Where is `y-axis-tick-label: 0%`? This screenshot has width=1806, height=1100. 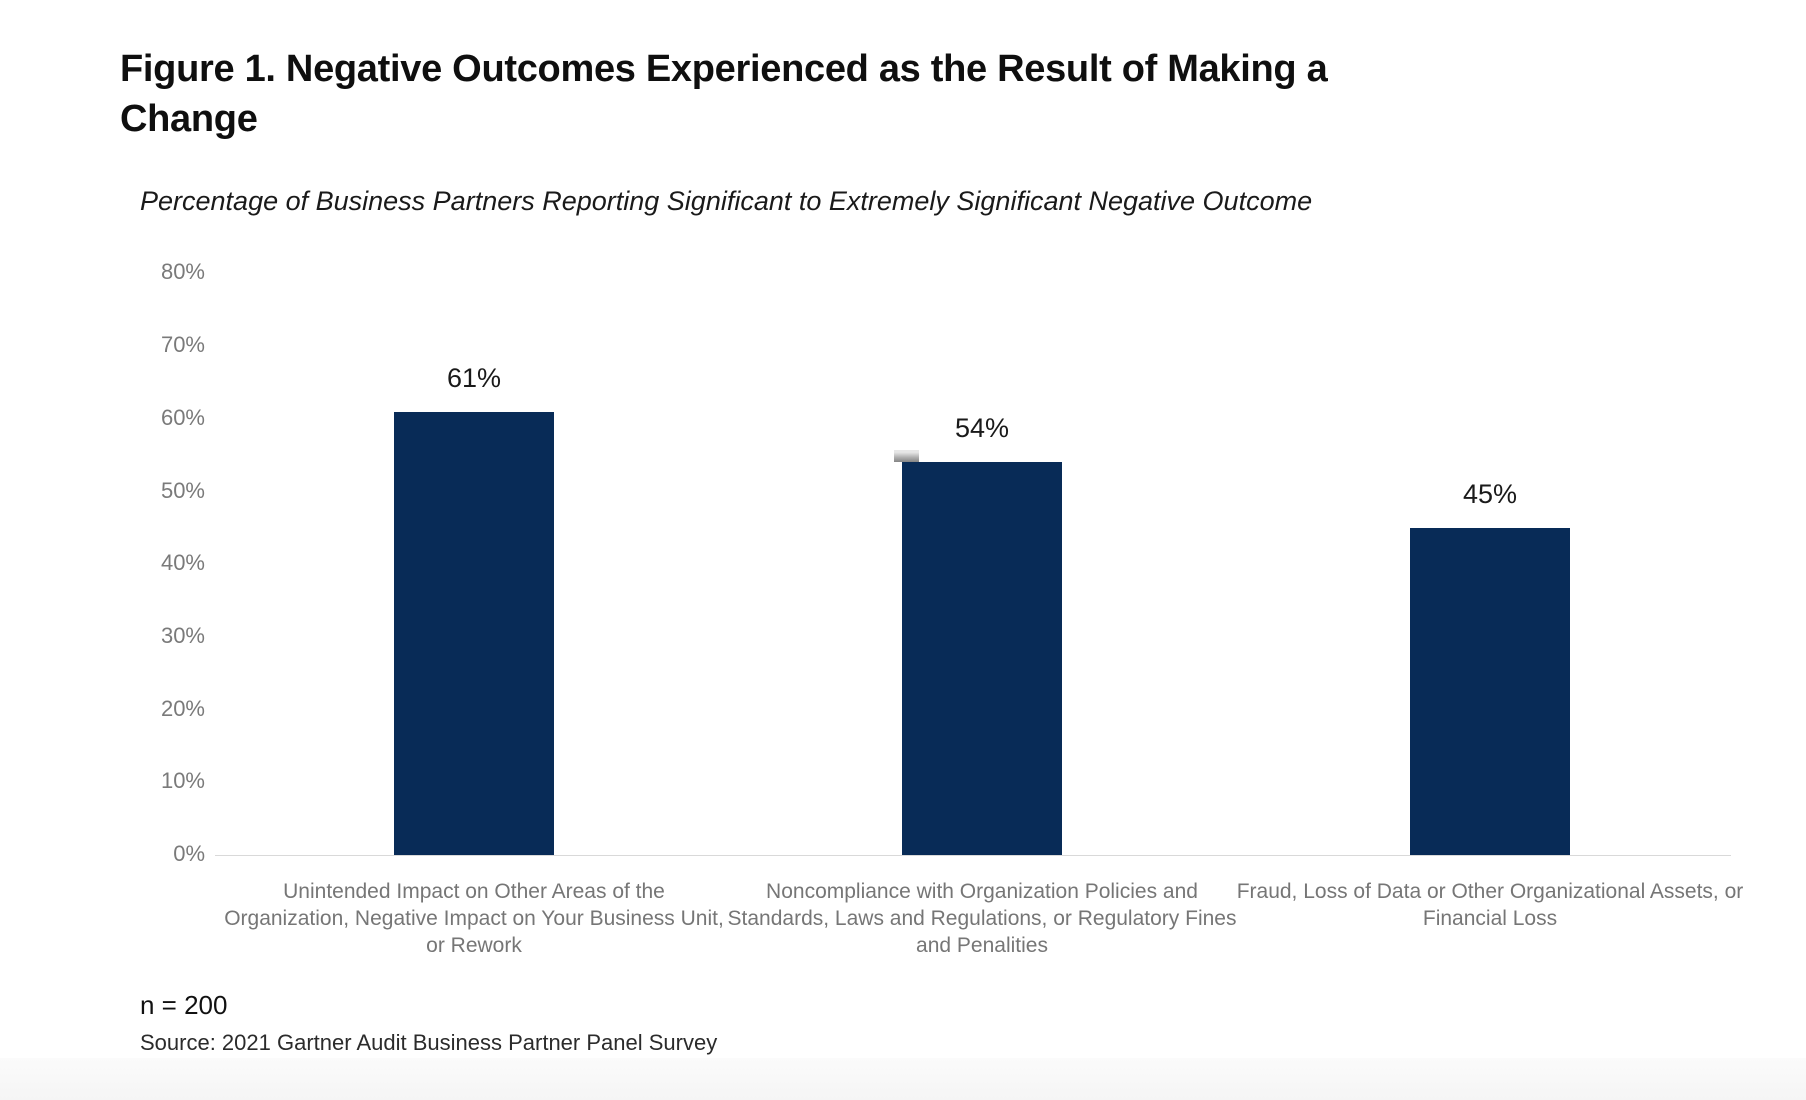 y-axis-tick-label: 0% is located at coordinates (189, 853).